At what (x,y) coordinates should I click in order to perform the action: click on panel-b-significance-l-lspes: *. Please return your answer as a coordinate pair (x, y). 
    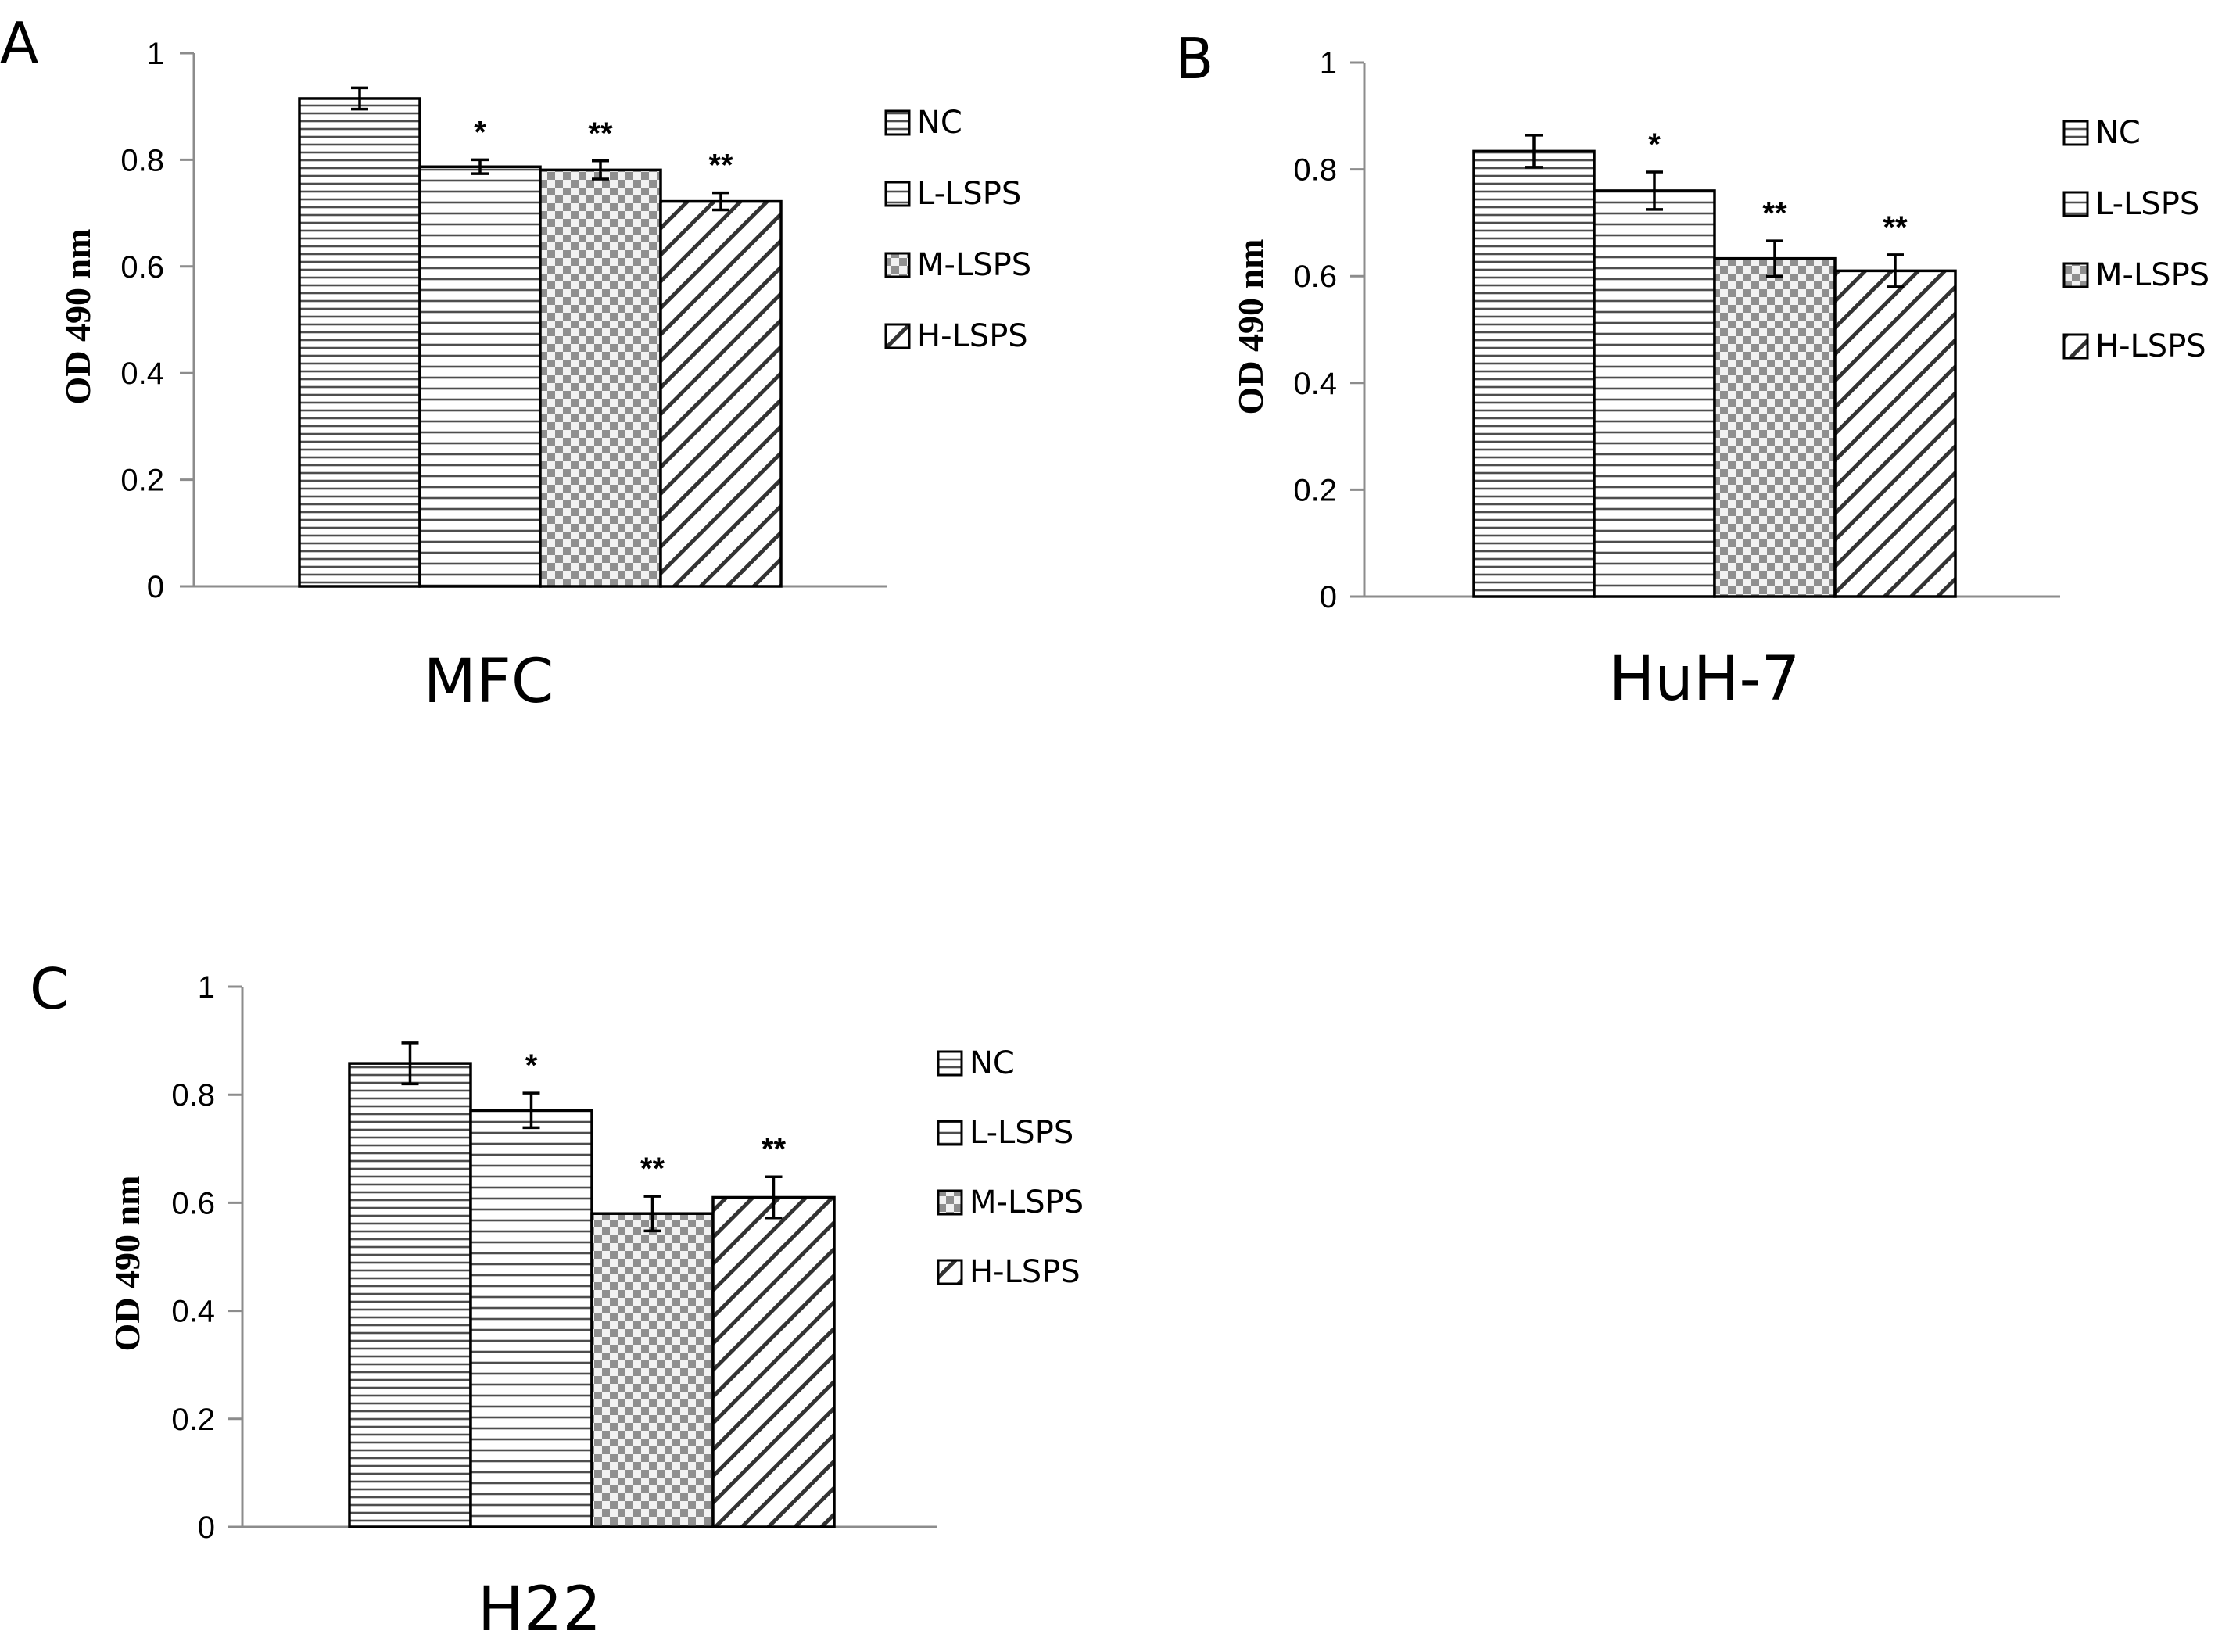
    Looking at the image, I should click on (1654, 144).